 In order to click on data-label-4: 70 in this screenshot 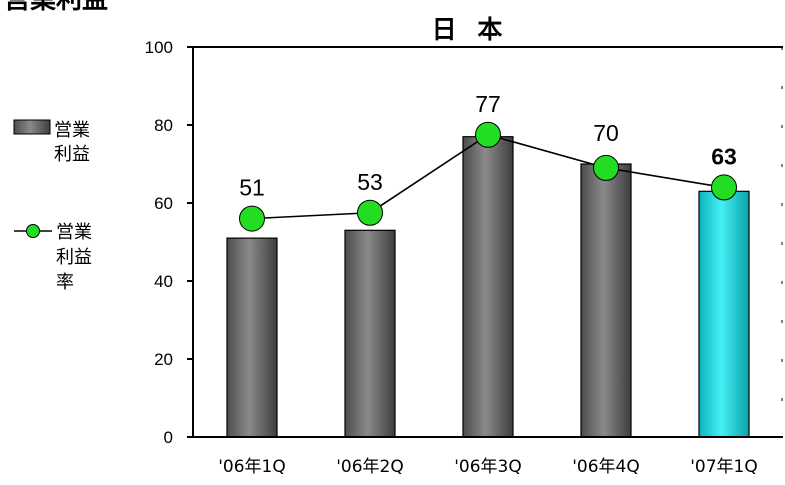, I will do `click(606, 133)`.